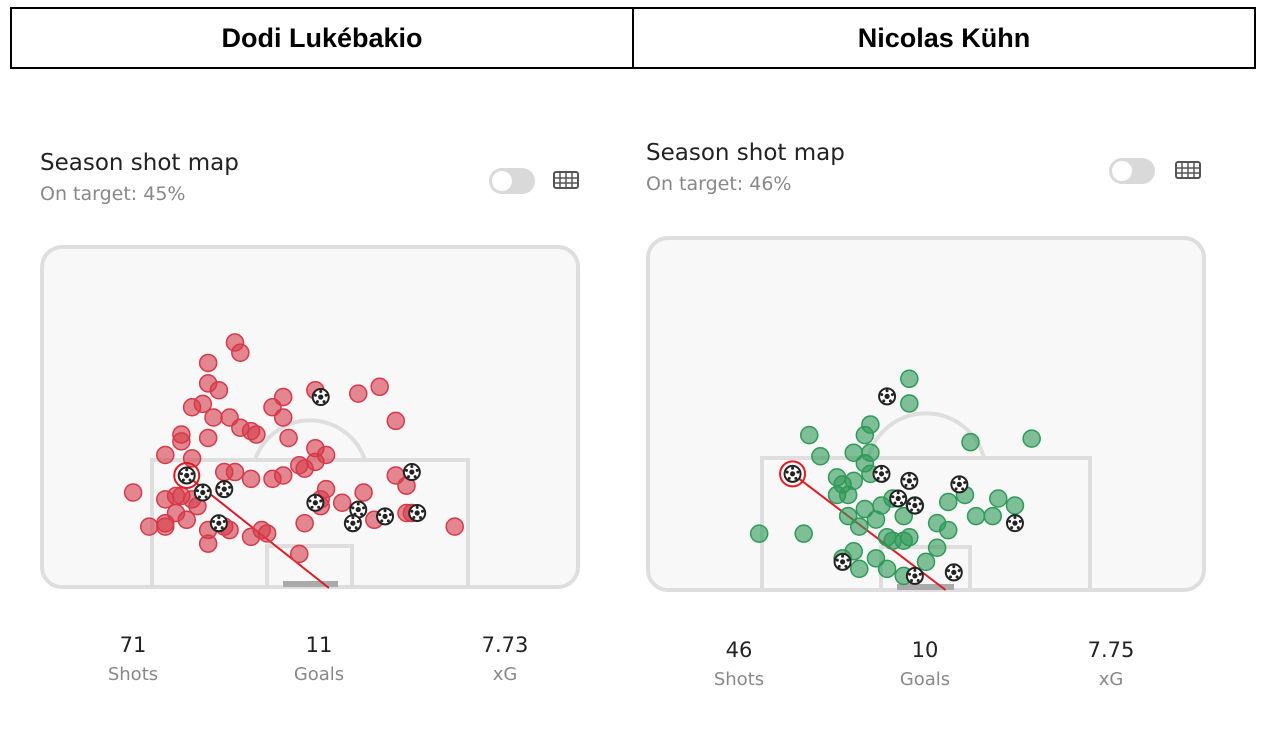 The image size is (1264, 750). I want to click on selected-shot-ring, so click(187, 475).